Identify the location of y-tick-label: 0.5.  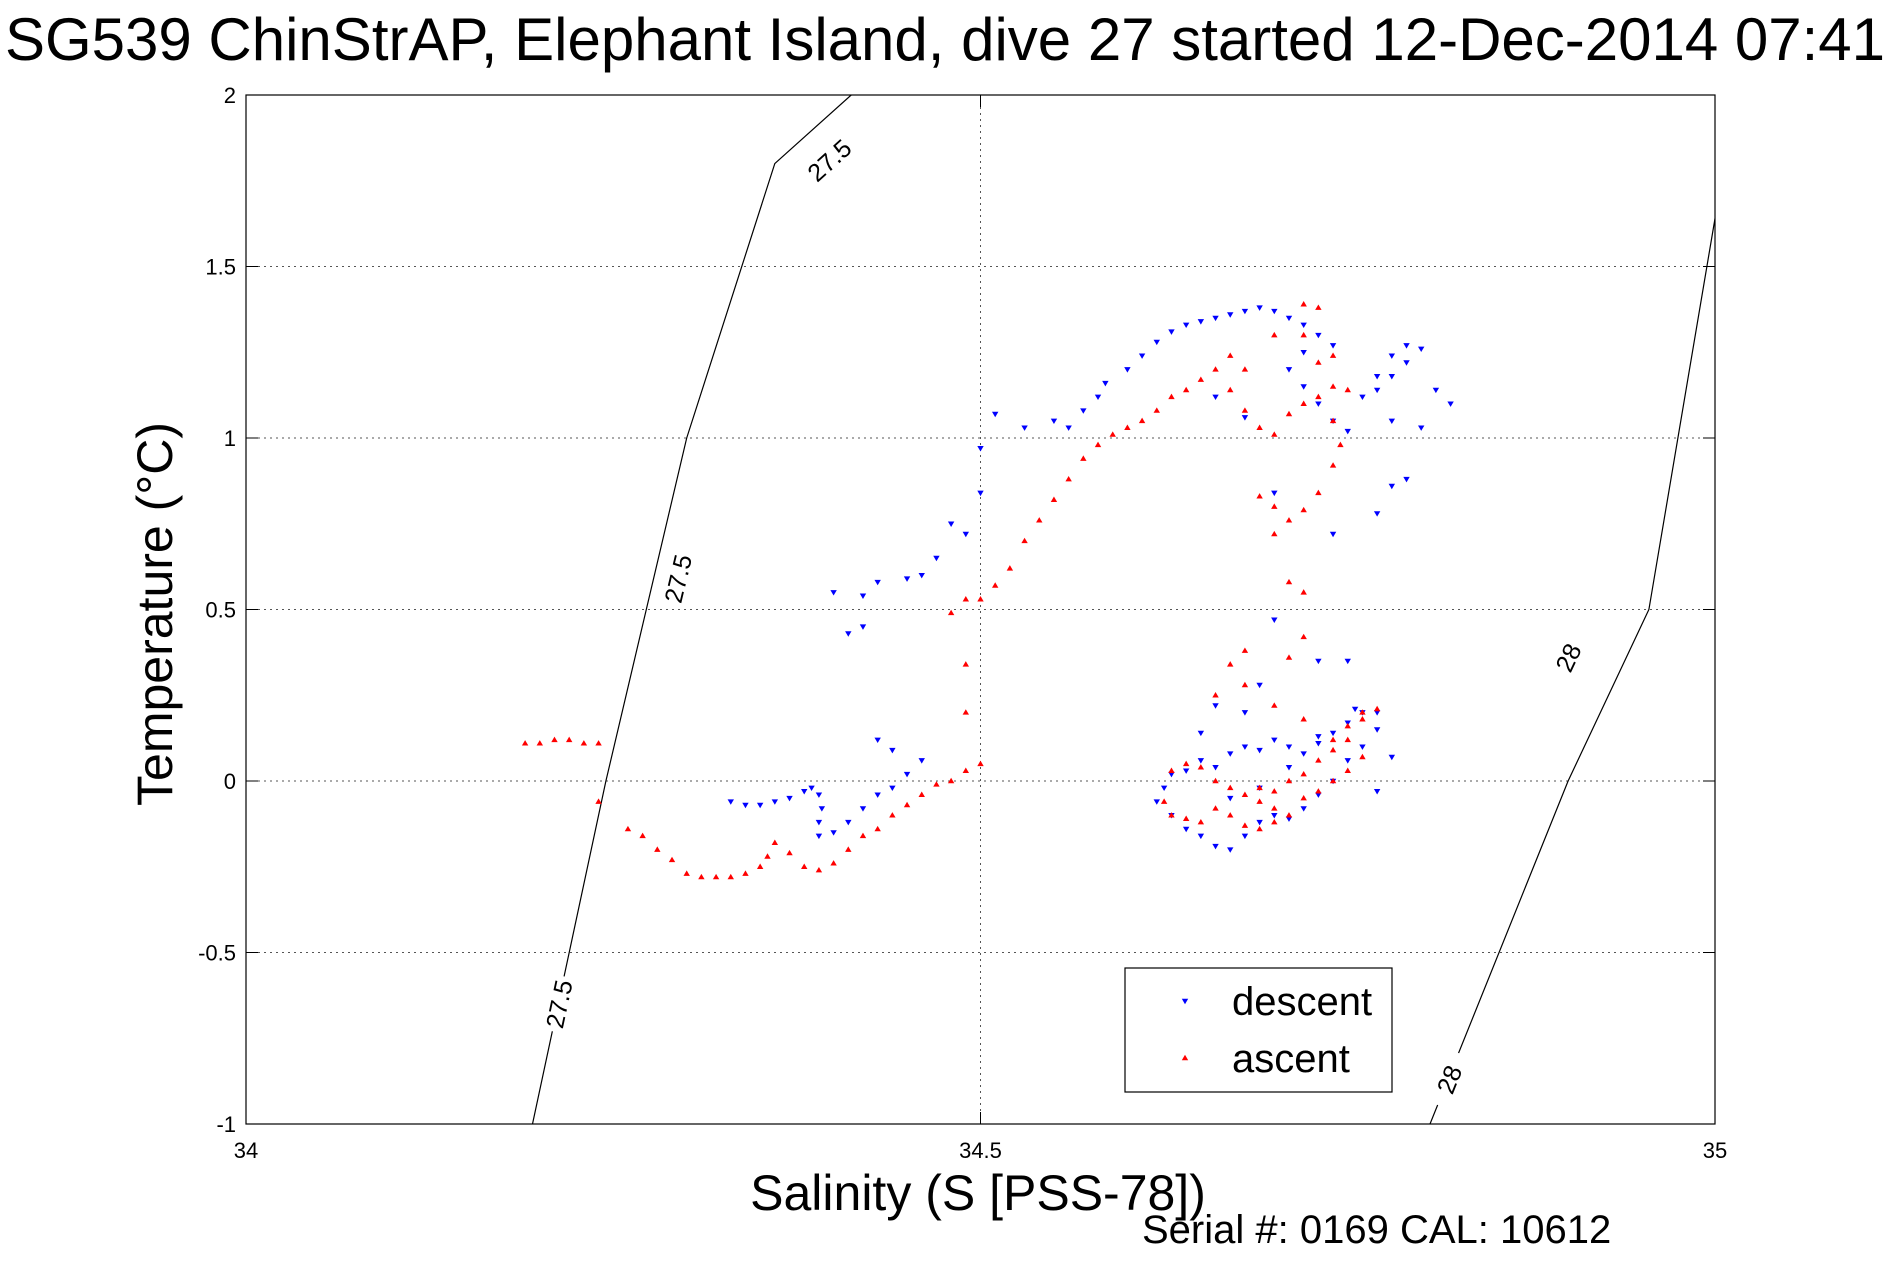
(220, 610).